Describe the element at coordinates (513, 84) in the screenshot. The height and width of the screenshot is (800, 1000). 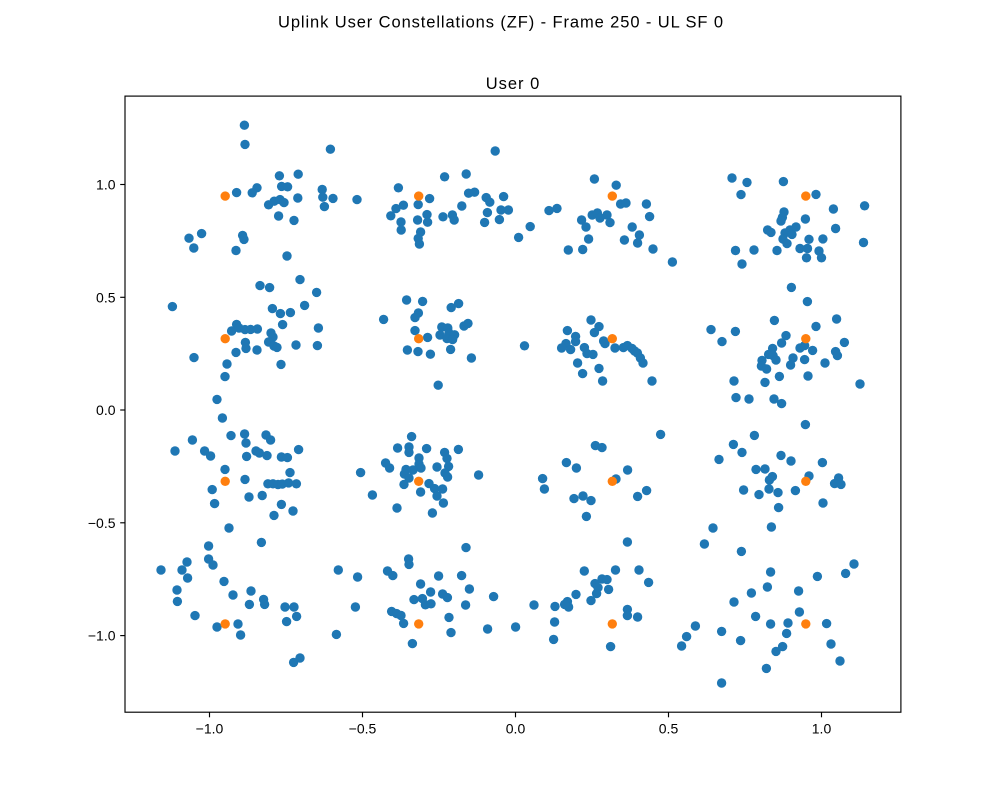
I see `svg-text: User 0` at that location.